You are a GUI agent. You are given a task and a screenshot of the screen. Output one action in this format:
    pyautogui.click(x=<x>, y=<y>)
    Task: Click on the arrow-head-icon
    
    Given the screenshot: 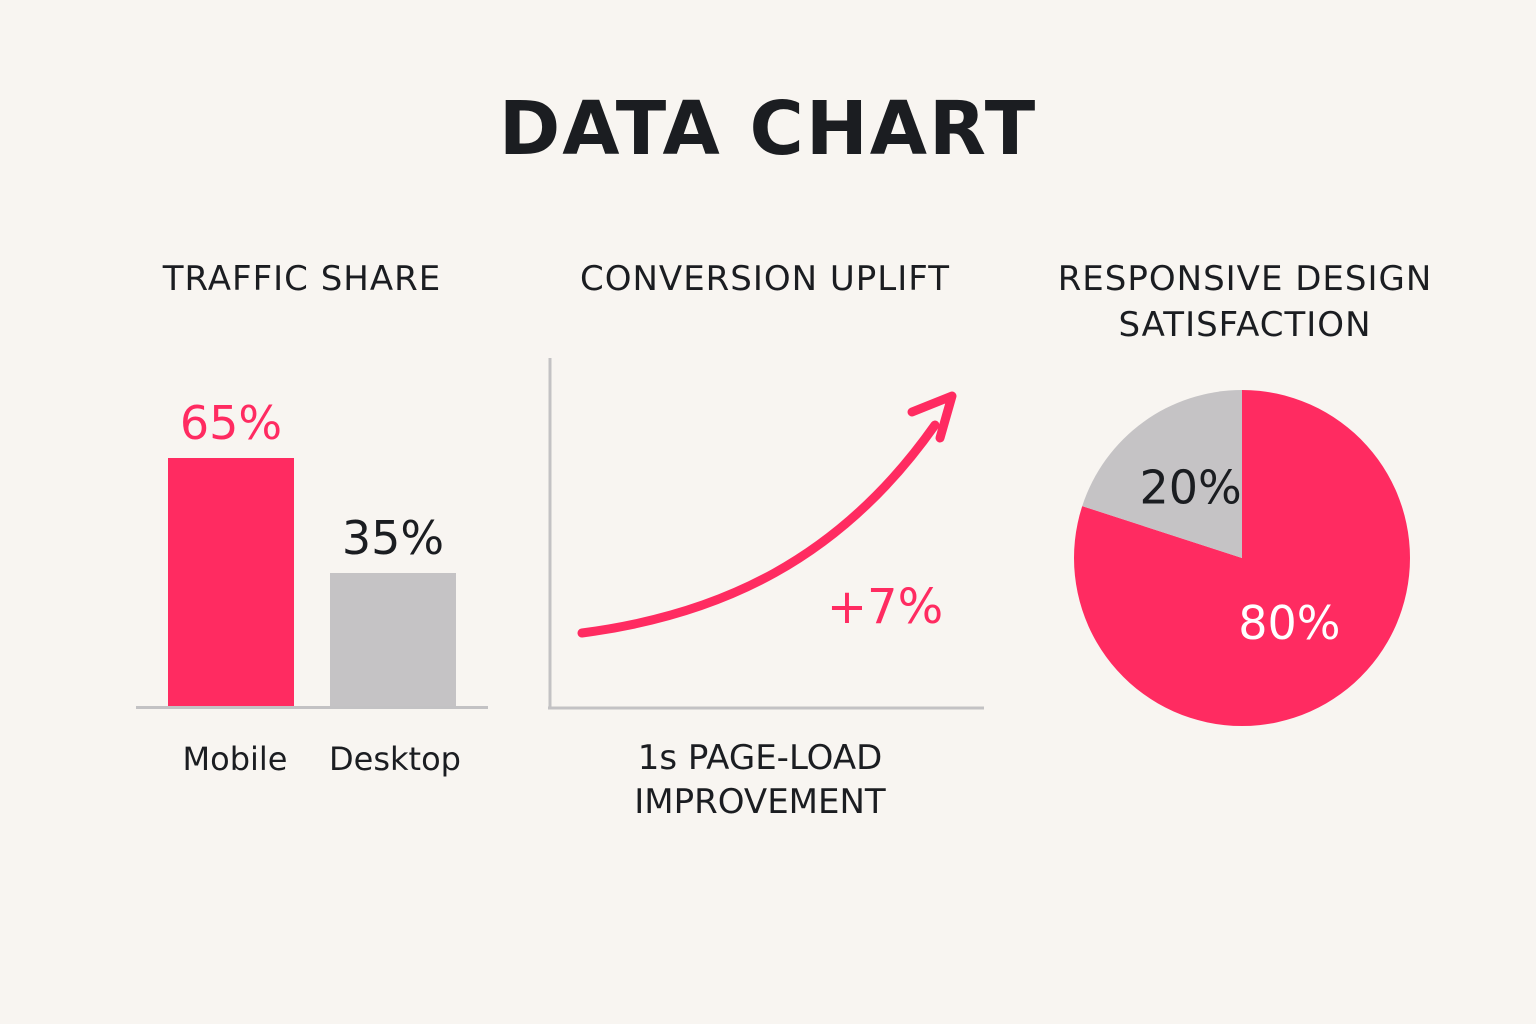 What is the action you would take?
    pyautogui.click(x=932, y=417)
    